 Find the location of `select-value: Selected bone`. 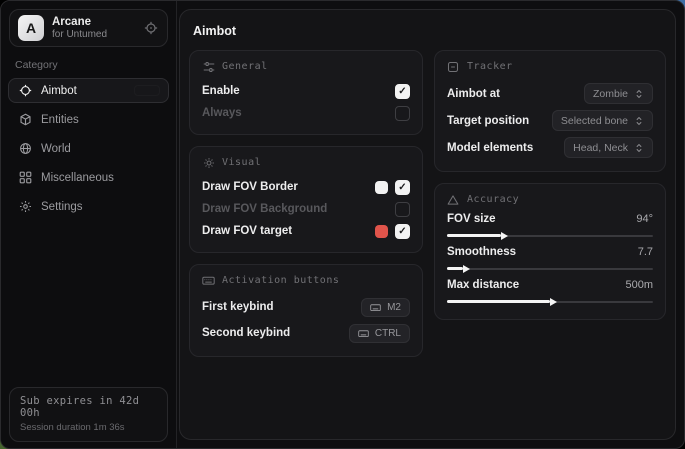

select-value: Selected bone is located at coordinates (594, 120).